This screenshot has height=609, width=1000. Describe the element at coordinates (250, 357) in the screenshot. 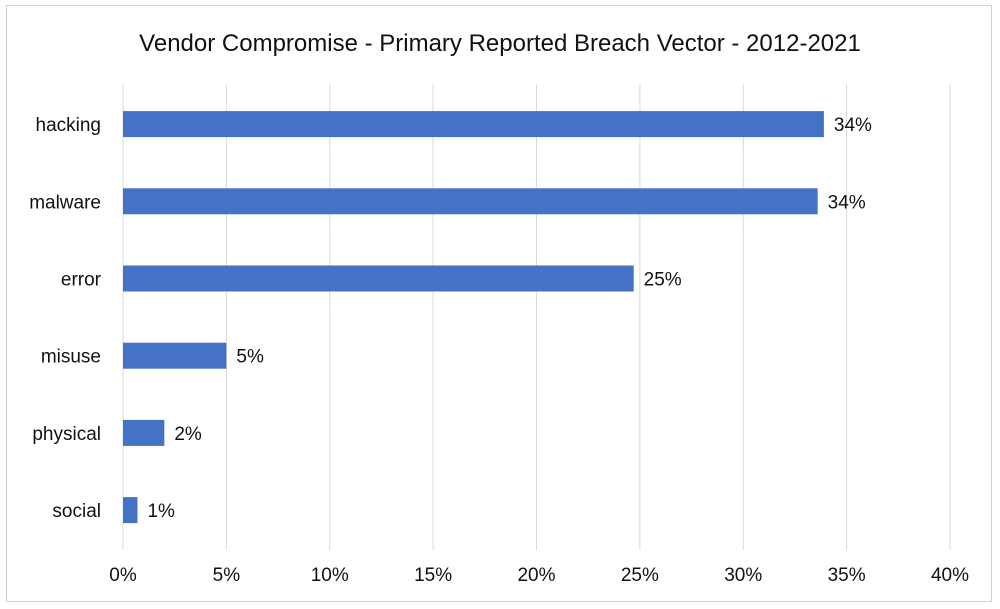

I see `data-label: 5%` at that location.